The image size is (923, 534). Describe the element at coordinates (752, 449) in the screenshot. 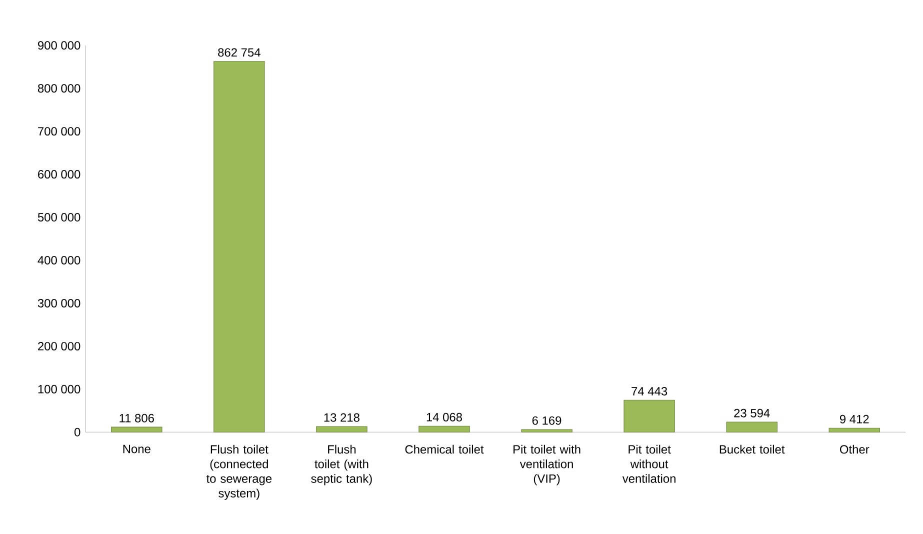

I see `x-tick-label: Bucket toilet` at that location.